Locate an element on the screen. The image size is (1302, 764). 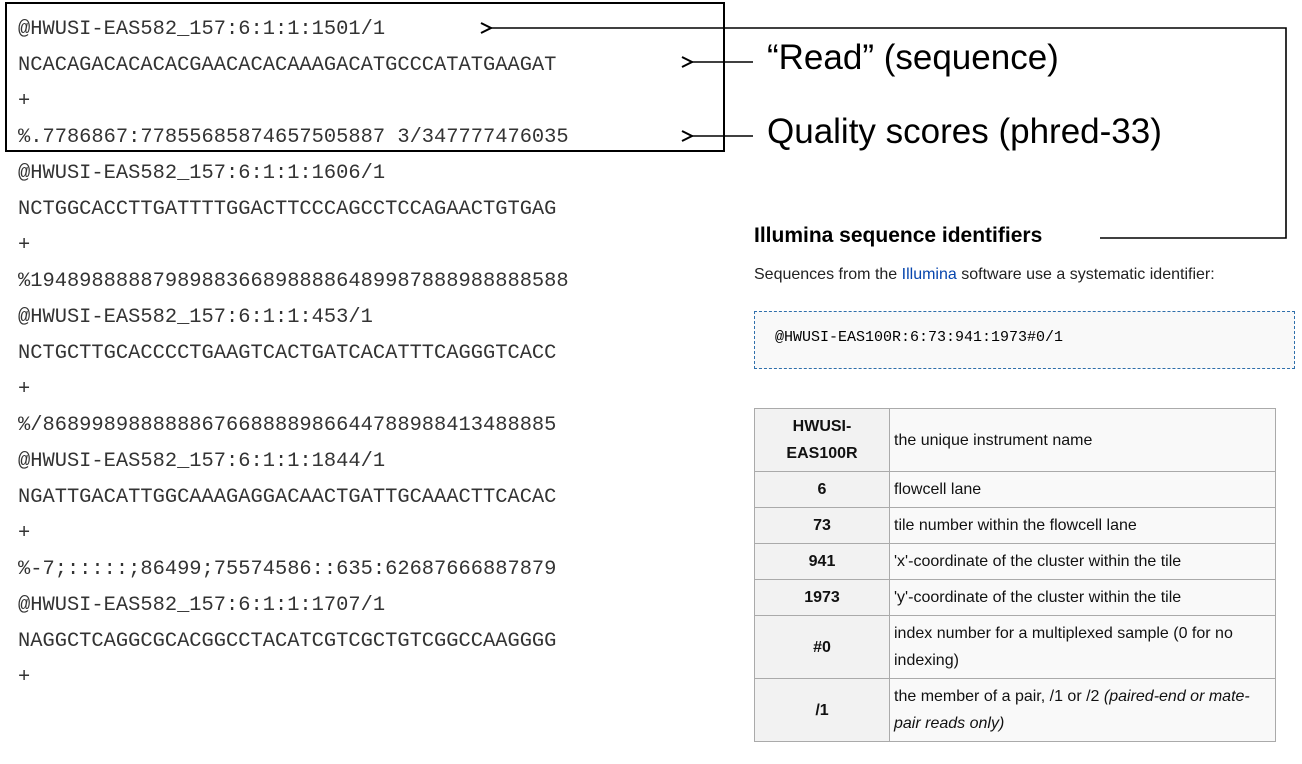
quality-callout-label: Quality scores (phred-33) is located at coordinates (964, 131).